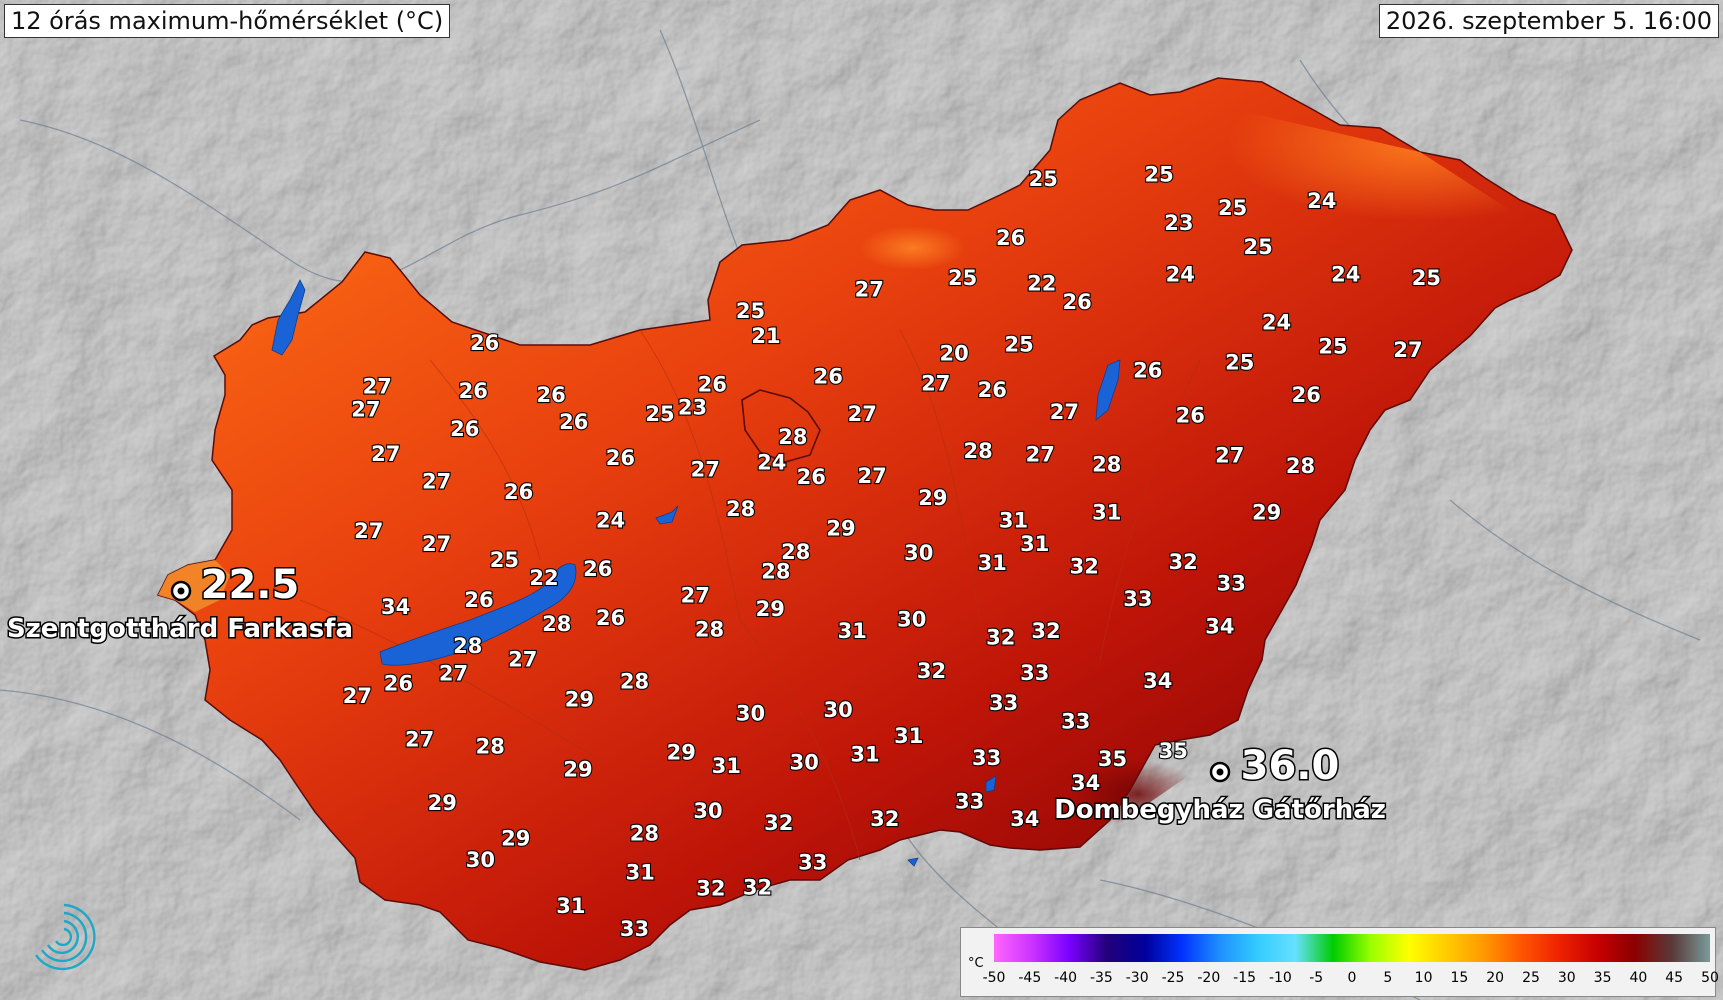  I want to click on max-station: Dombegyház Gátőrház, so click(1220, 810).